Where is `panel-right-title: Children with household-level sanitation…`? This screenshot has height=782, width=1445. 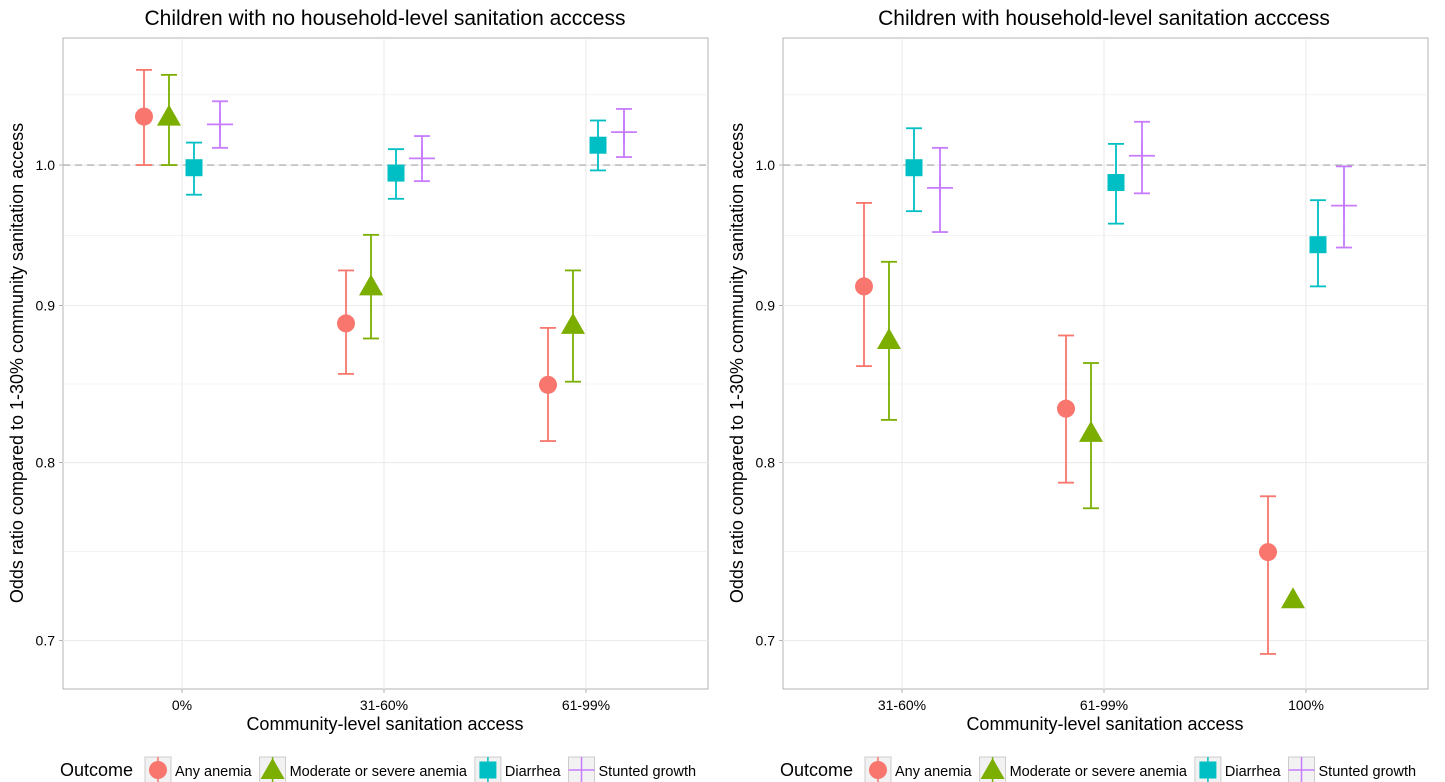
panel-right-title: Children with household-level sanitation… is located at coordinates (1104, 18).